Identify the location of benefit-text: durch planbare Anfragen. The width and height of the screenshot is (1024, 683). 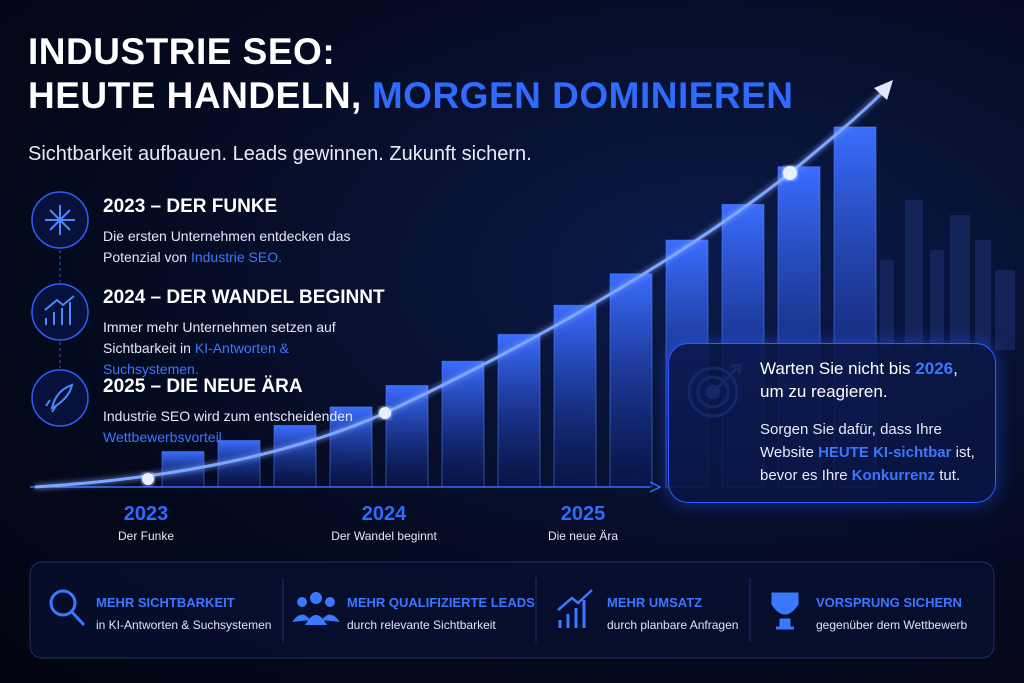
(673, 625).